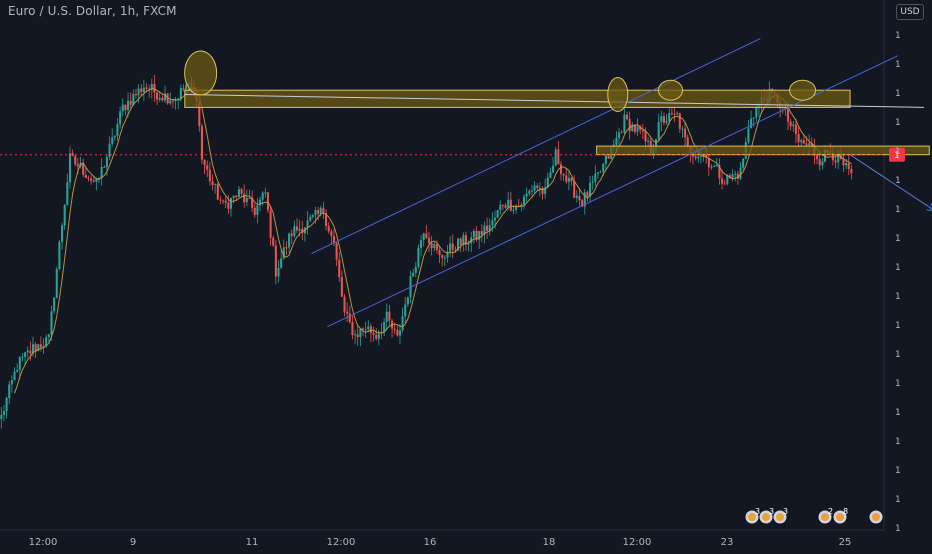 The width and height of the screenshot is (932, 554). I want to click on trend-line, so click(554, 101).